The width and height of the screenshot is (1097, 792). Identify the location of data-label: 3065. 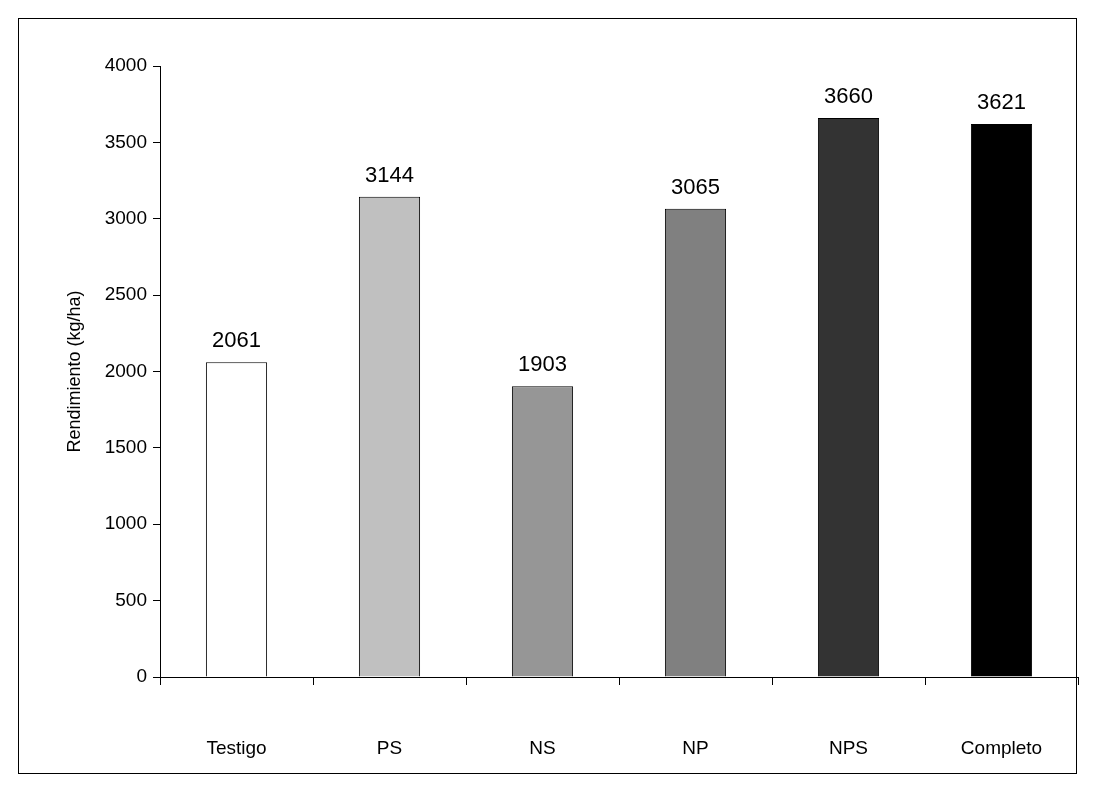
(695, 186).